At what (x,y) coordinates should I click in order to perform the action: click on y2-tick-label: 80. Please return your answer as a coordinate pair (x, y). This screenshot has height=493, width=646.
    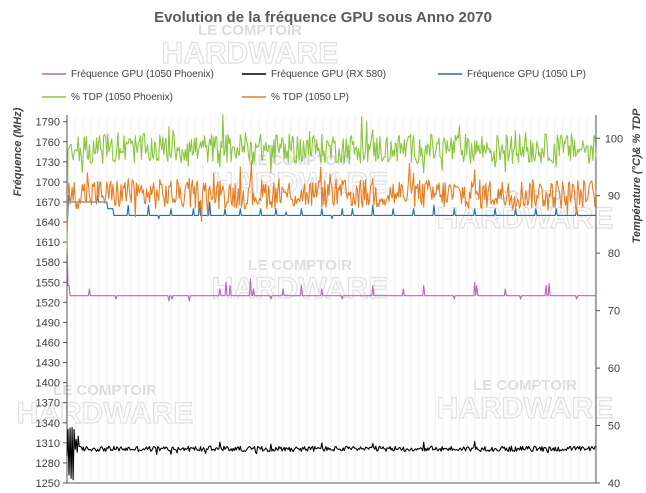
    Looking at the image, I should click on (614, 254).